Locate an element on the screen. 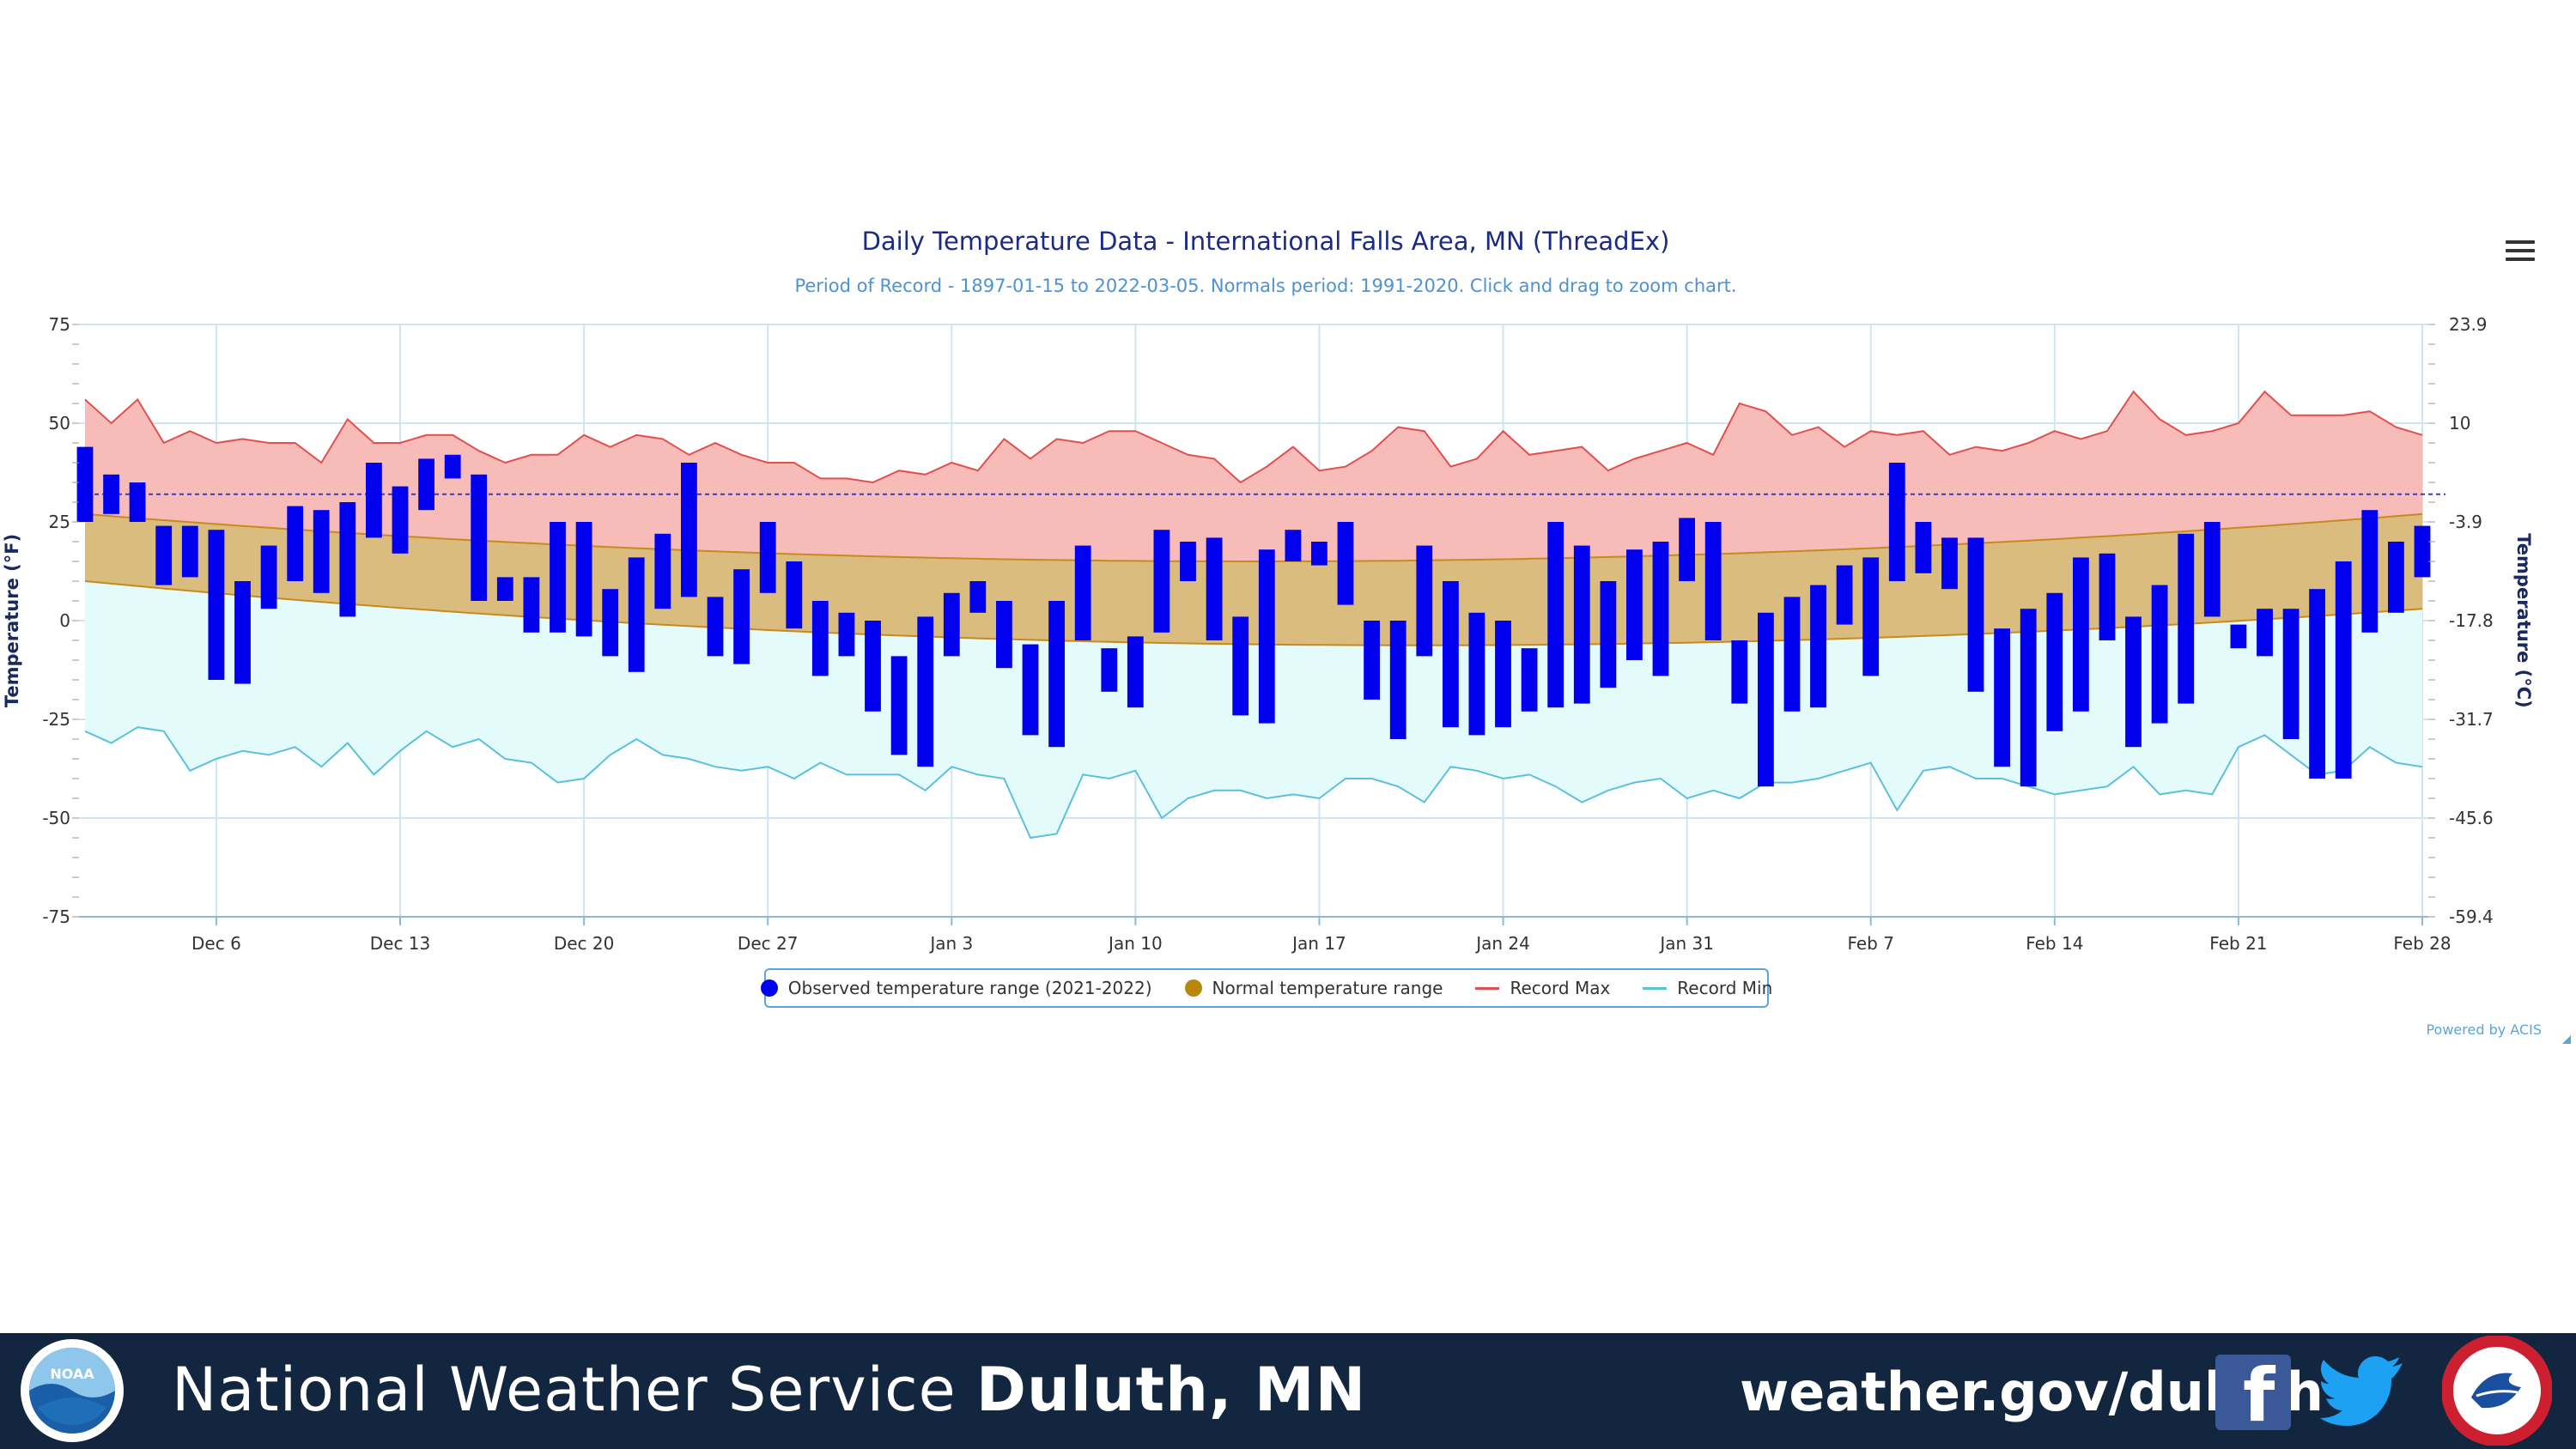 Image resolution: width=2576 pixels, height=1449 pixels. twitter-icon is located at coordinates (2363, 1392).